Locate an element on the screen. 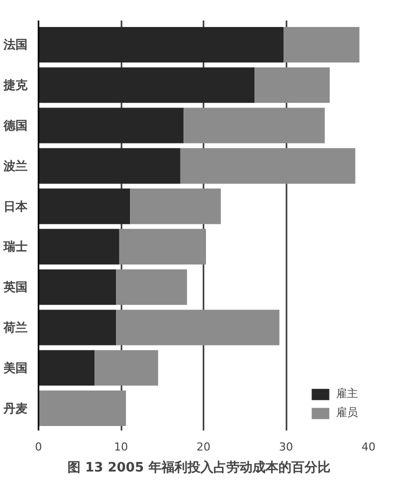 Image resolution: width=408 pixels, height=500 pixels. y-tick-label: 美国 is located at coordinates (15, 367).